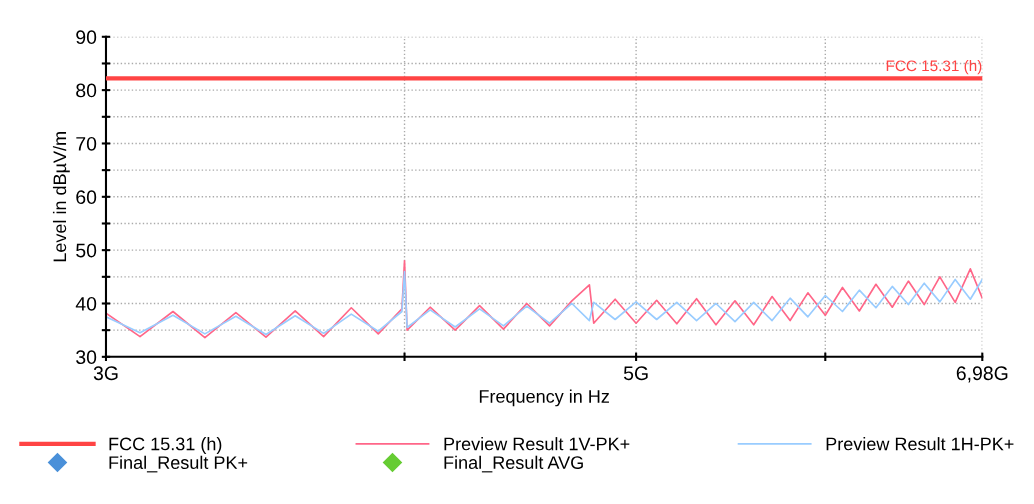 Image resolution: width=1034 pixels, height=504 pixels. I want to click on legend-label: Preview Result 1V-PK+, so click(537, 444).